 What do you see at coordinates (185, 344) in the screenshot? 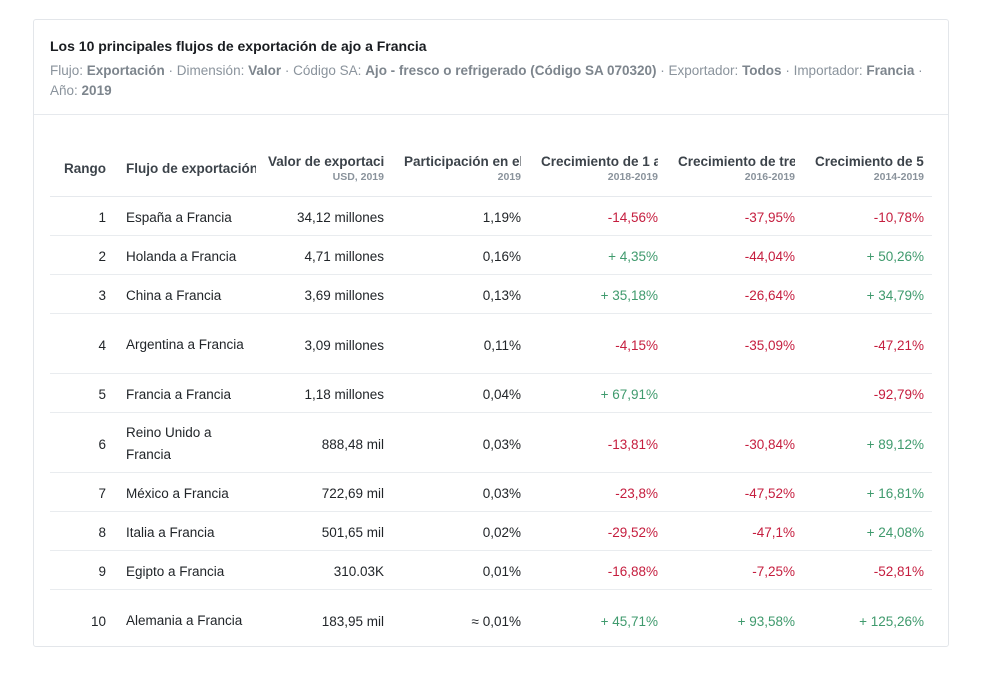
I see `cell-flow: Argentina a Francia` at bounding box center [185, 344].